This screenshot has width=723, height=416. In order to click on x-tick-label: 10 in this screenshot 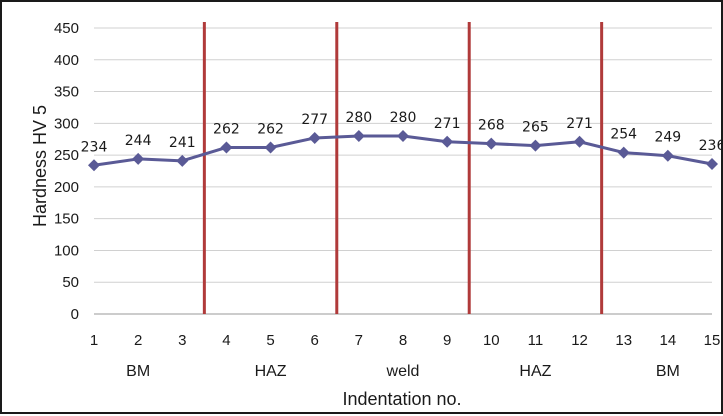, I will do `click(491, 340)`.